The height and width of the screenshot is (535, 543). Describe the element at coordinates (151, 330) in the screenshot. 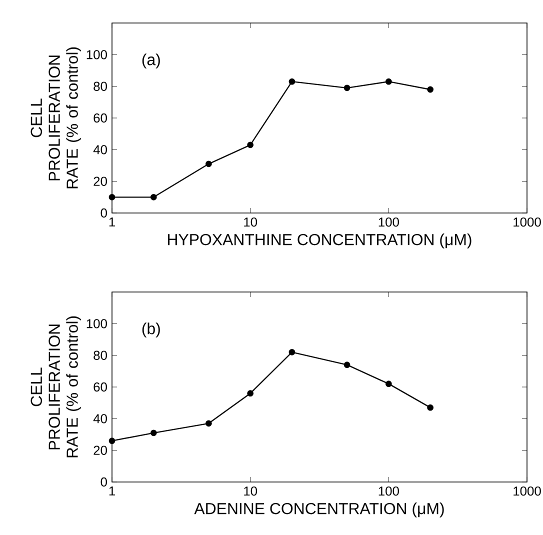

I see `annotation: (b)` at that location.